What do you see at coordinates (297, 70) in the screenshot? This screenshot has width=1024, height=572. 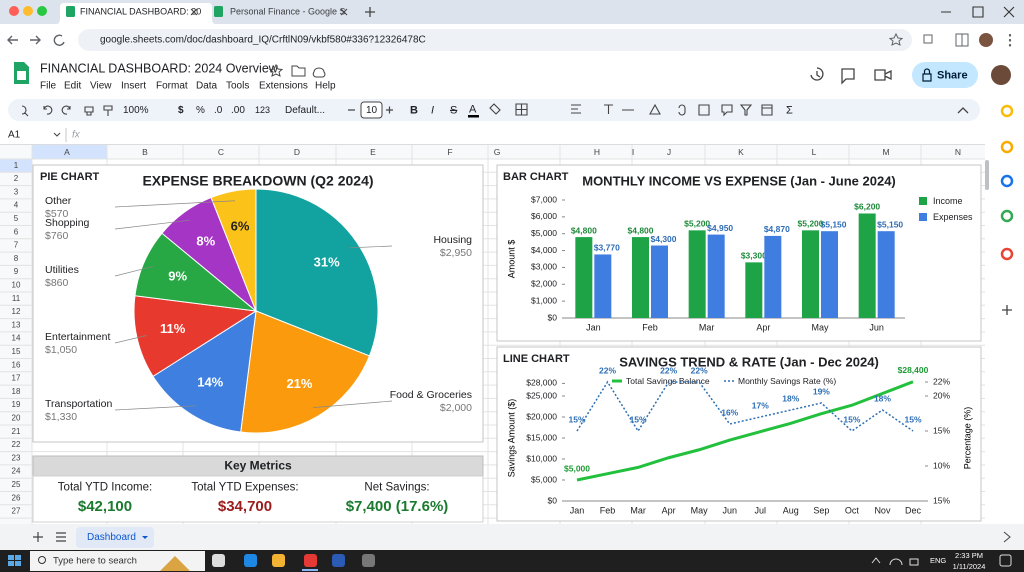 I see `title-icons` at bounding box center [297, 70].